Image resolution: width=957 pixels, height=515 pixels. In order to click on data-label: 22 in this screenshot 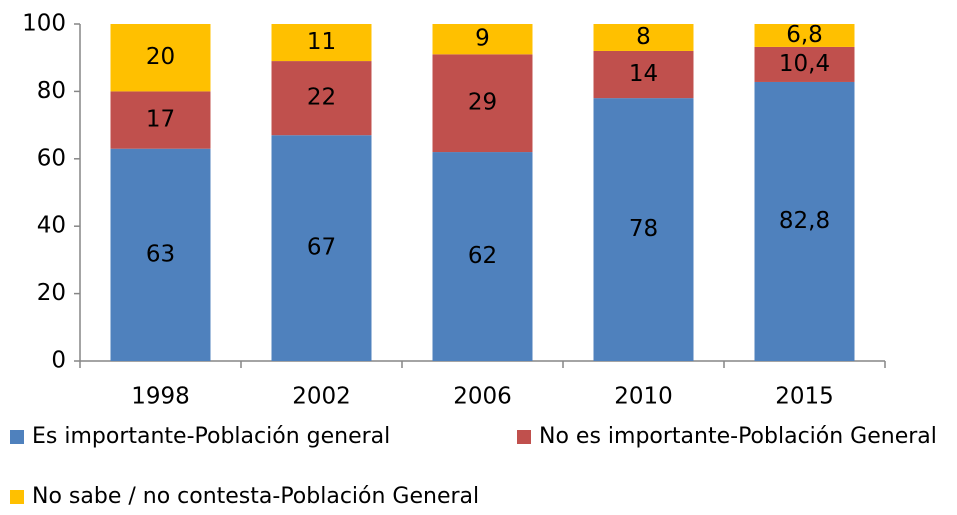, I will do `click(321, 98)`.